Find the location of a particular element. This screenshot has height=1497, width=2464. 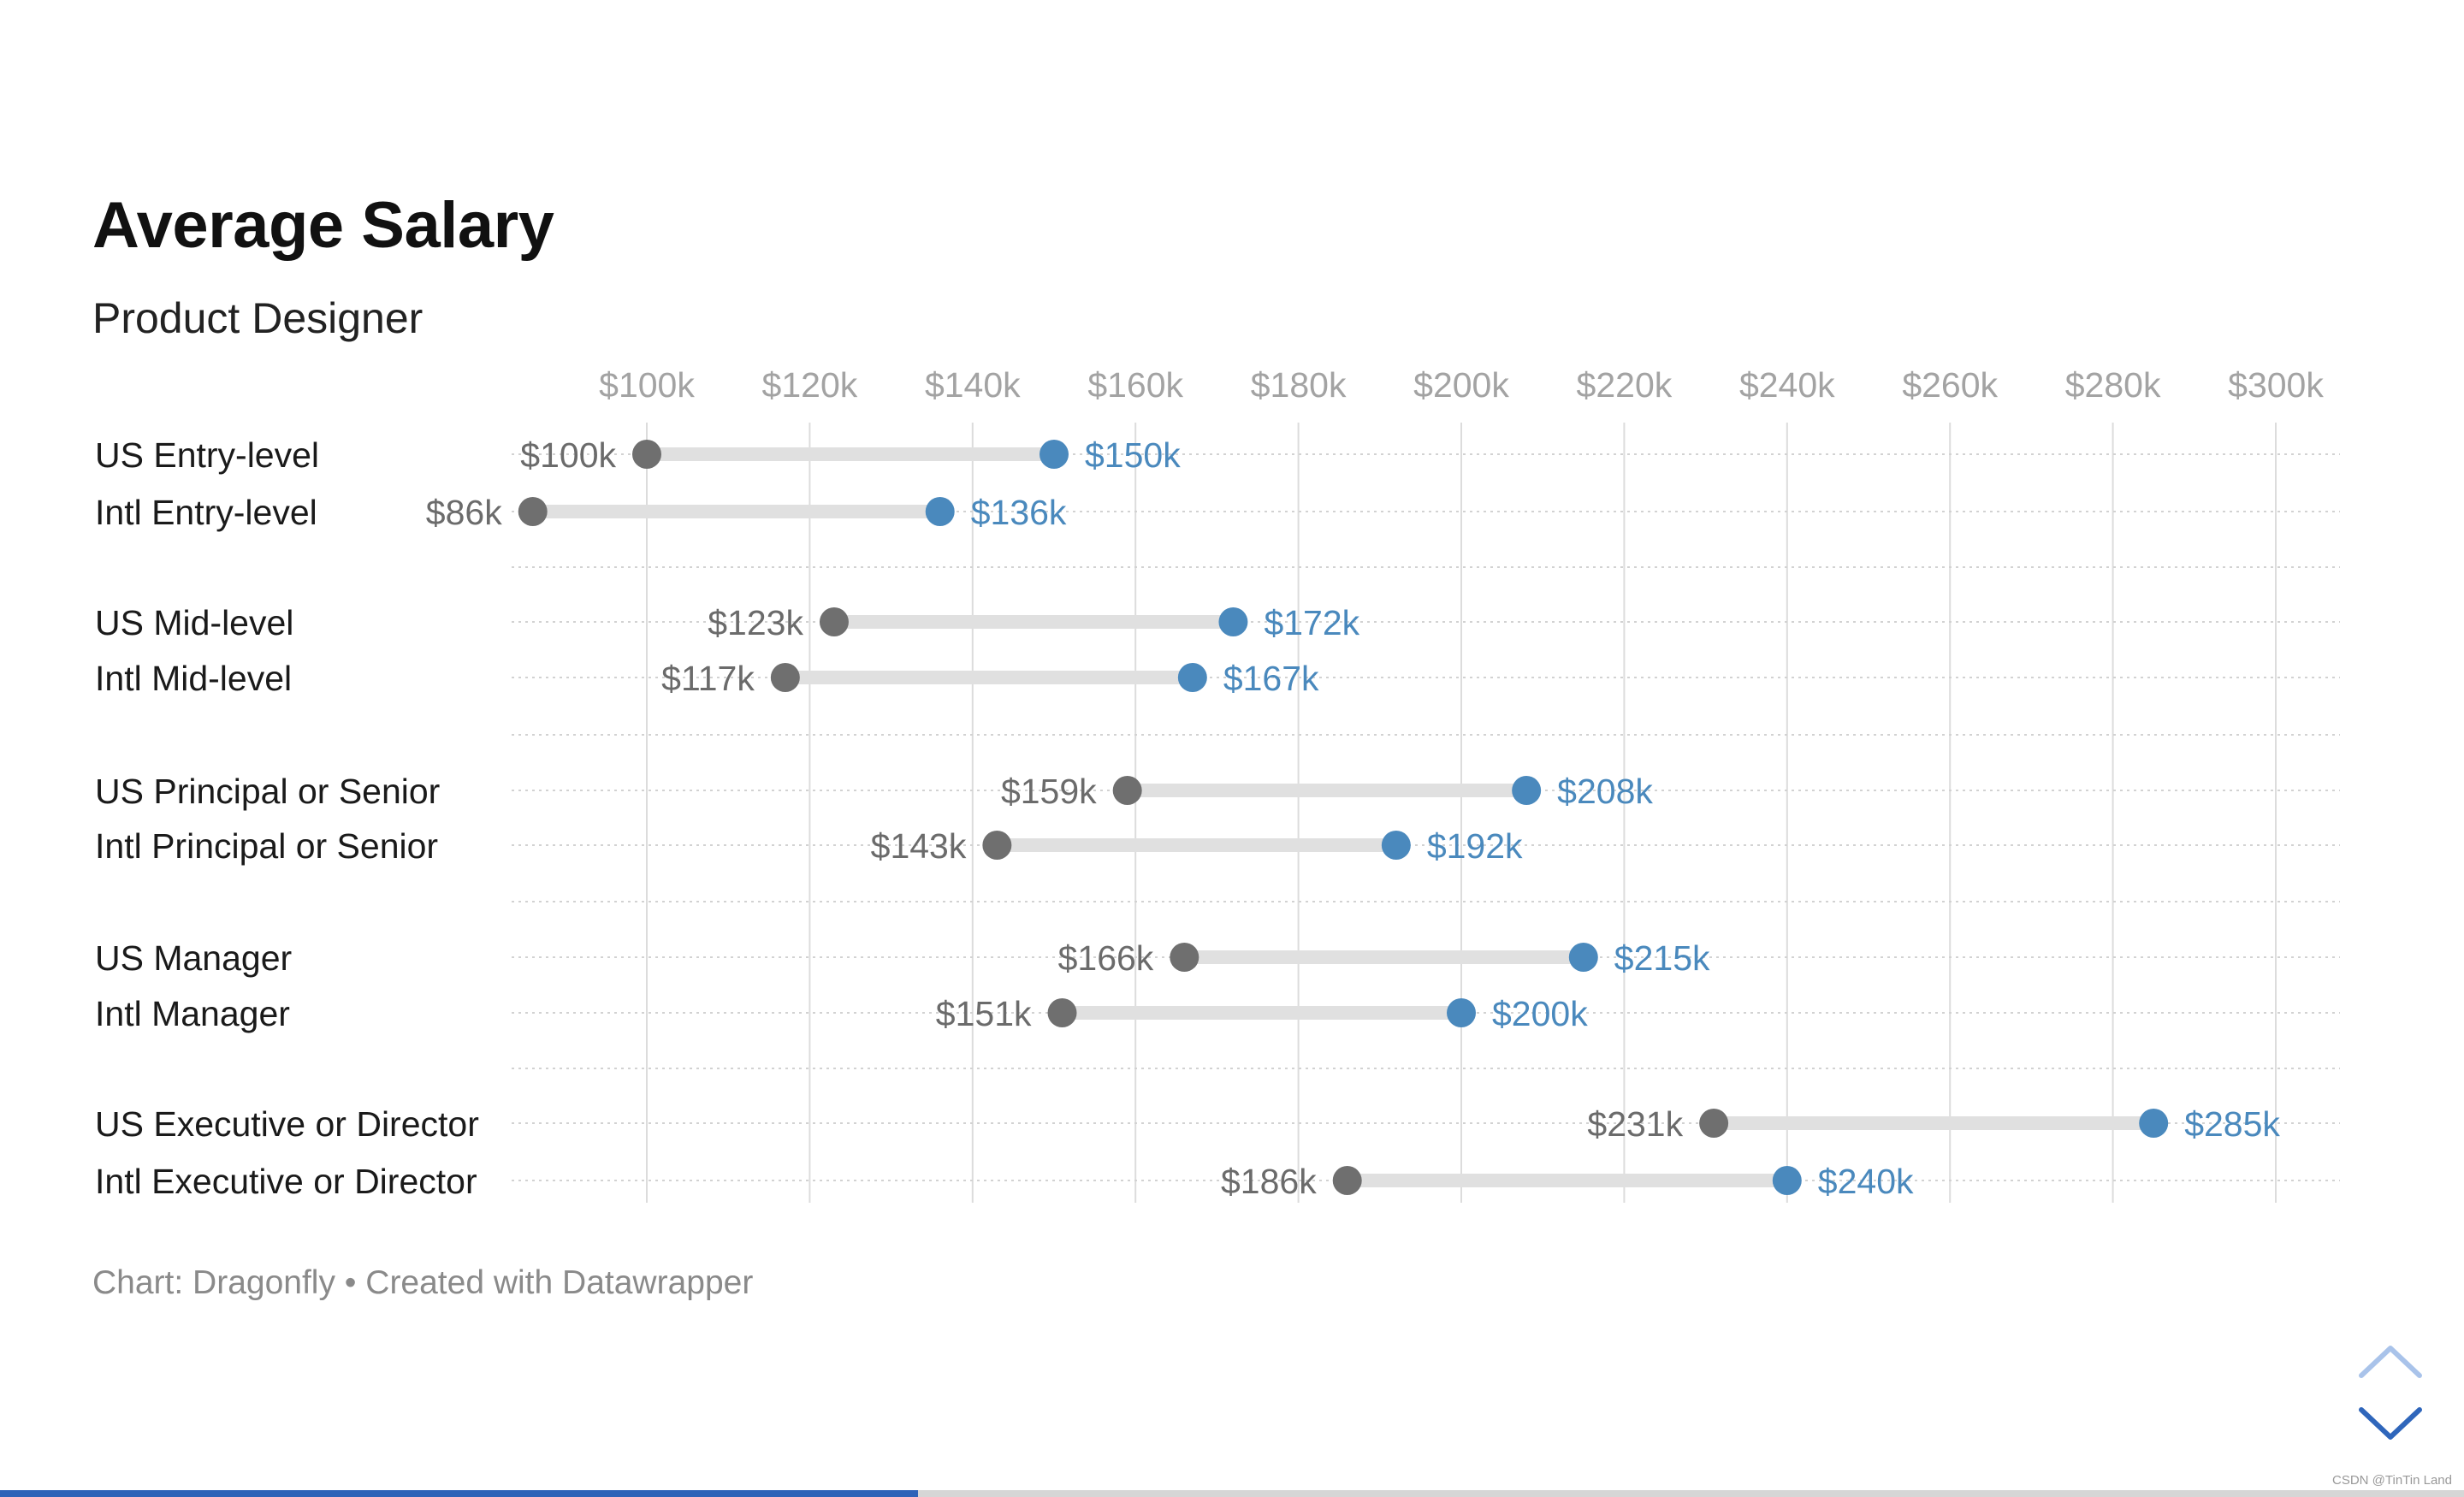

high-value-label: $136k is located at coordinates (1019, 512).